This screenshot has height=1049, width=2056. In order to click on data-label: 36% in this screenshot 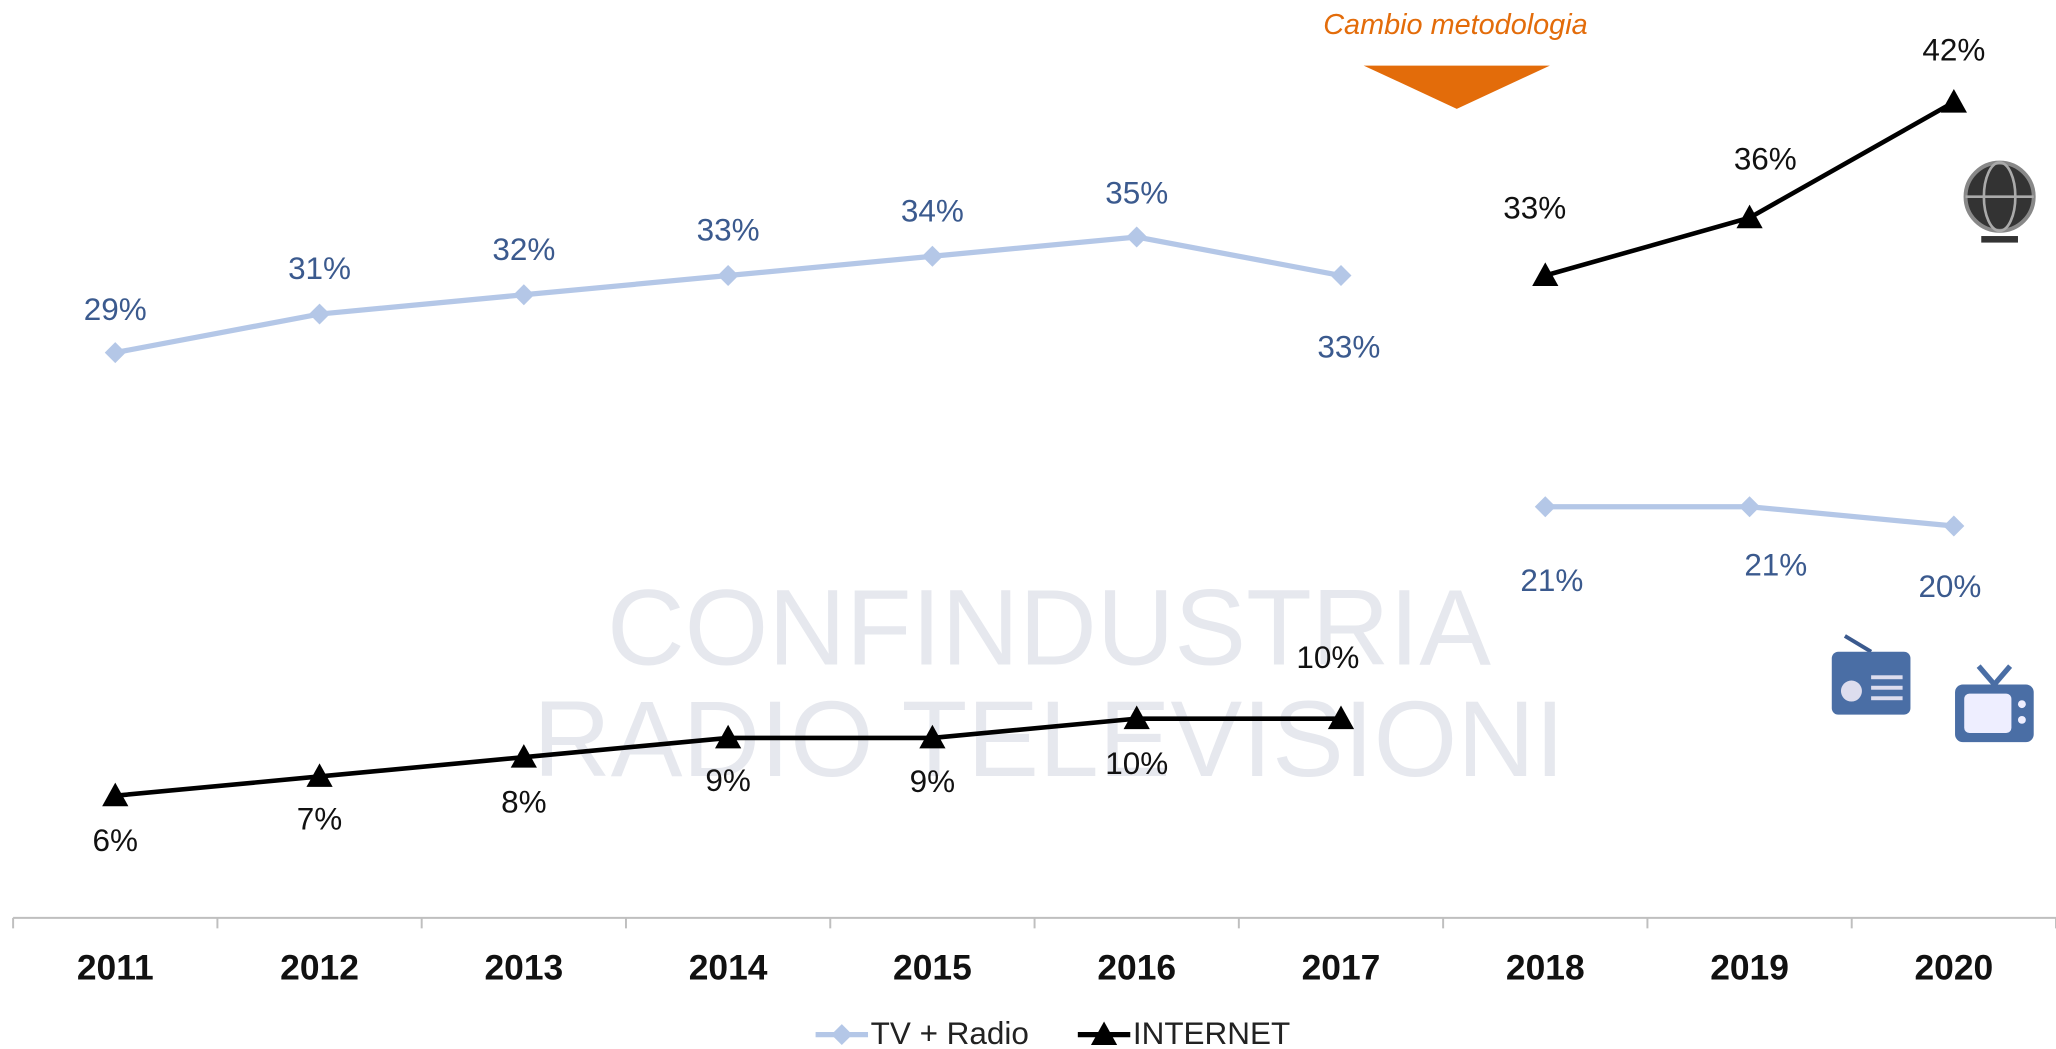, I will do `click(1765, 159)`.